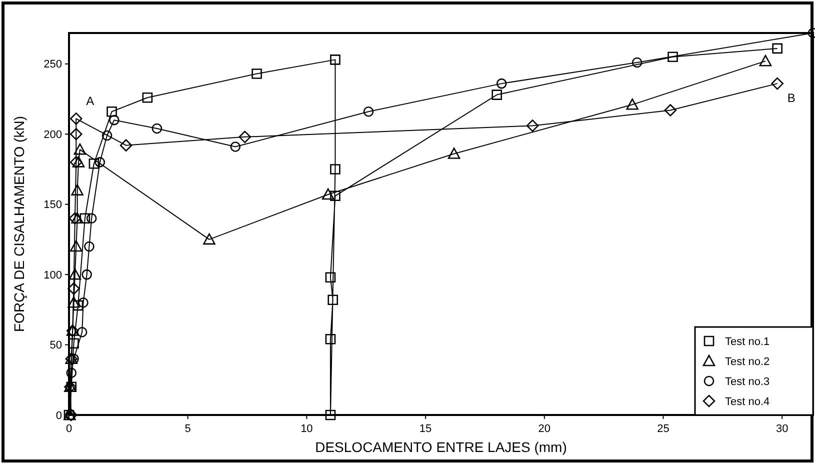 The width and height of the screenshot is (815, 464). Describe the element at coordinates (306, 429) in the screenshot. I see `x-tick-label: 10` at that location.